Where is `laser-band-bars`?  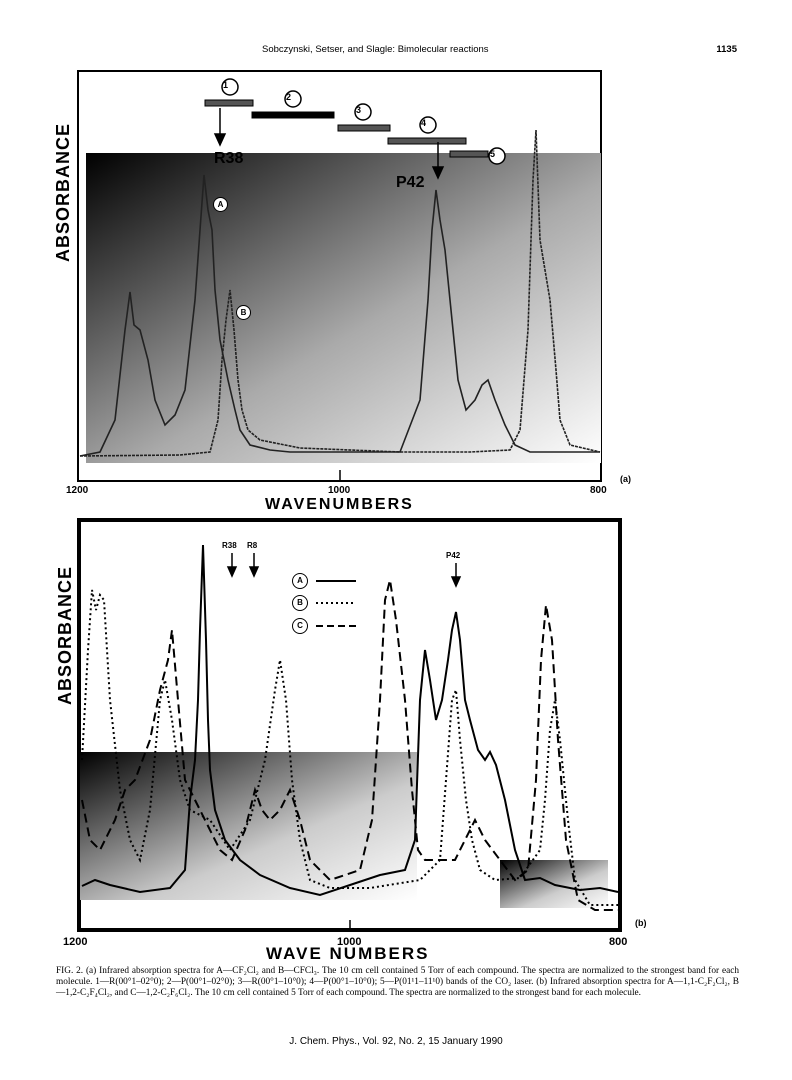
laser-band-bars is located at coordinates (346, 128).